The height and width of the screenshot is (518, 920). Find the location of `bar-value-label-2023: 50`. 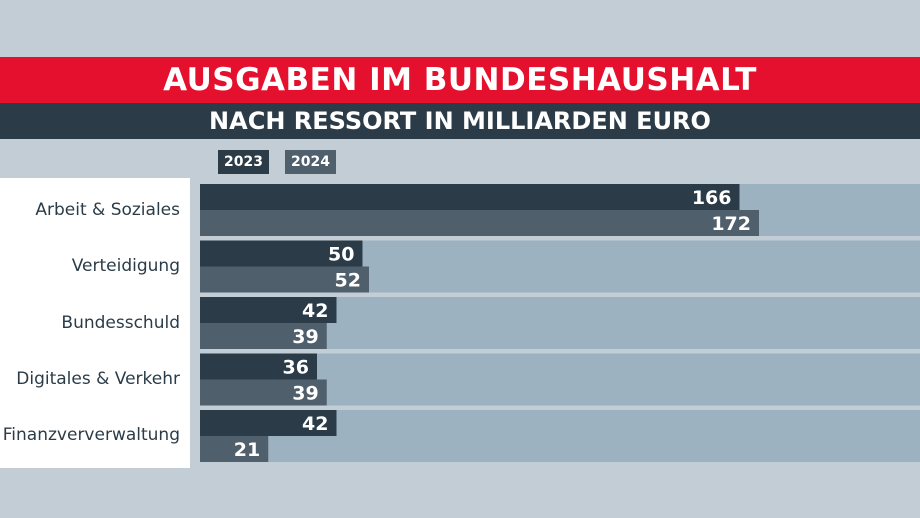

bar-value-label-2023: 50 is located at coordinates (341, 255).